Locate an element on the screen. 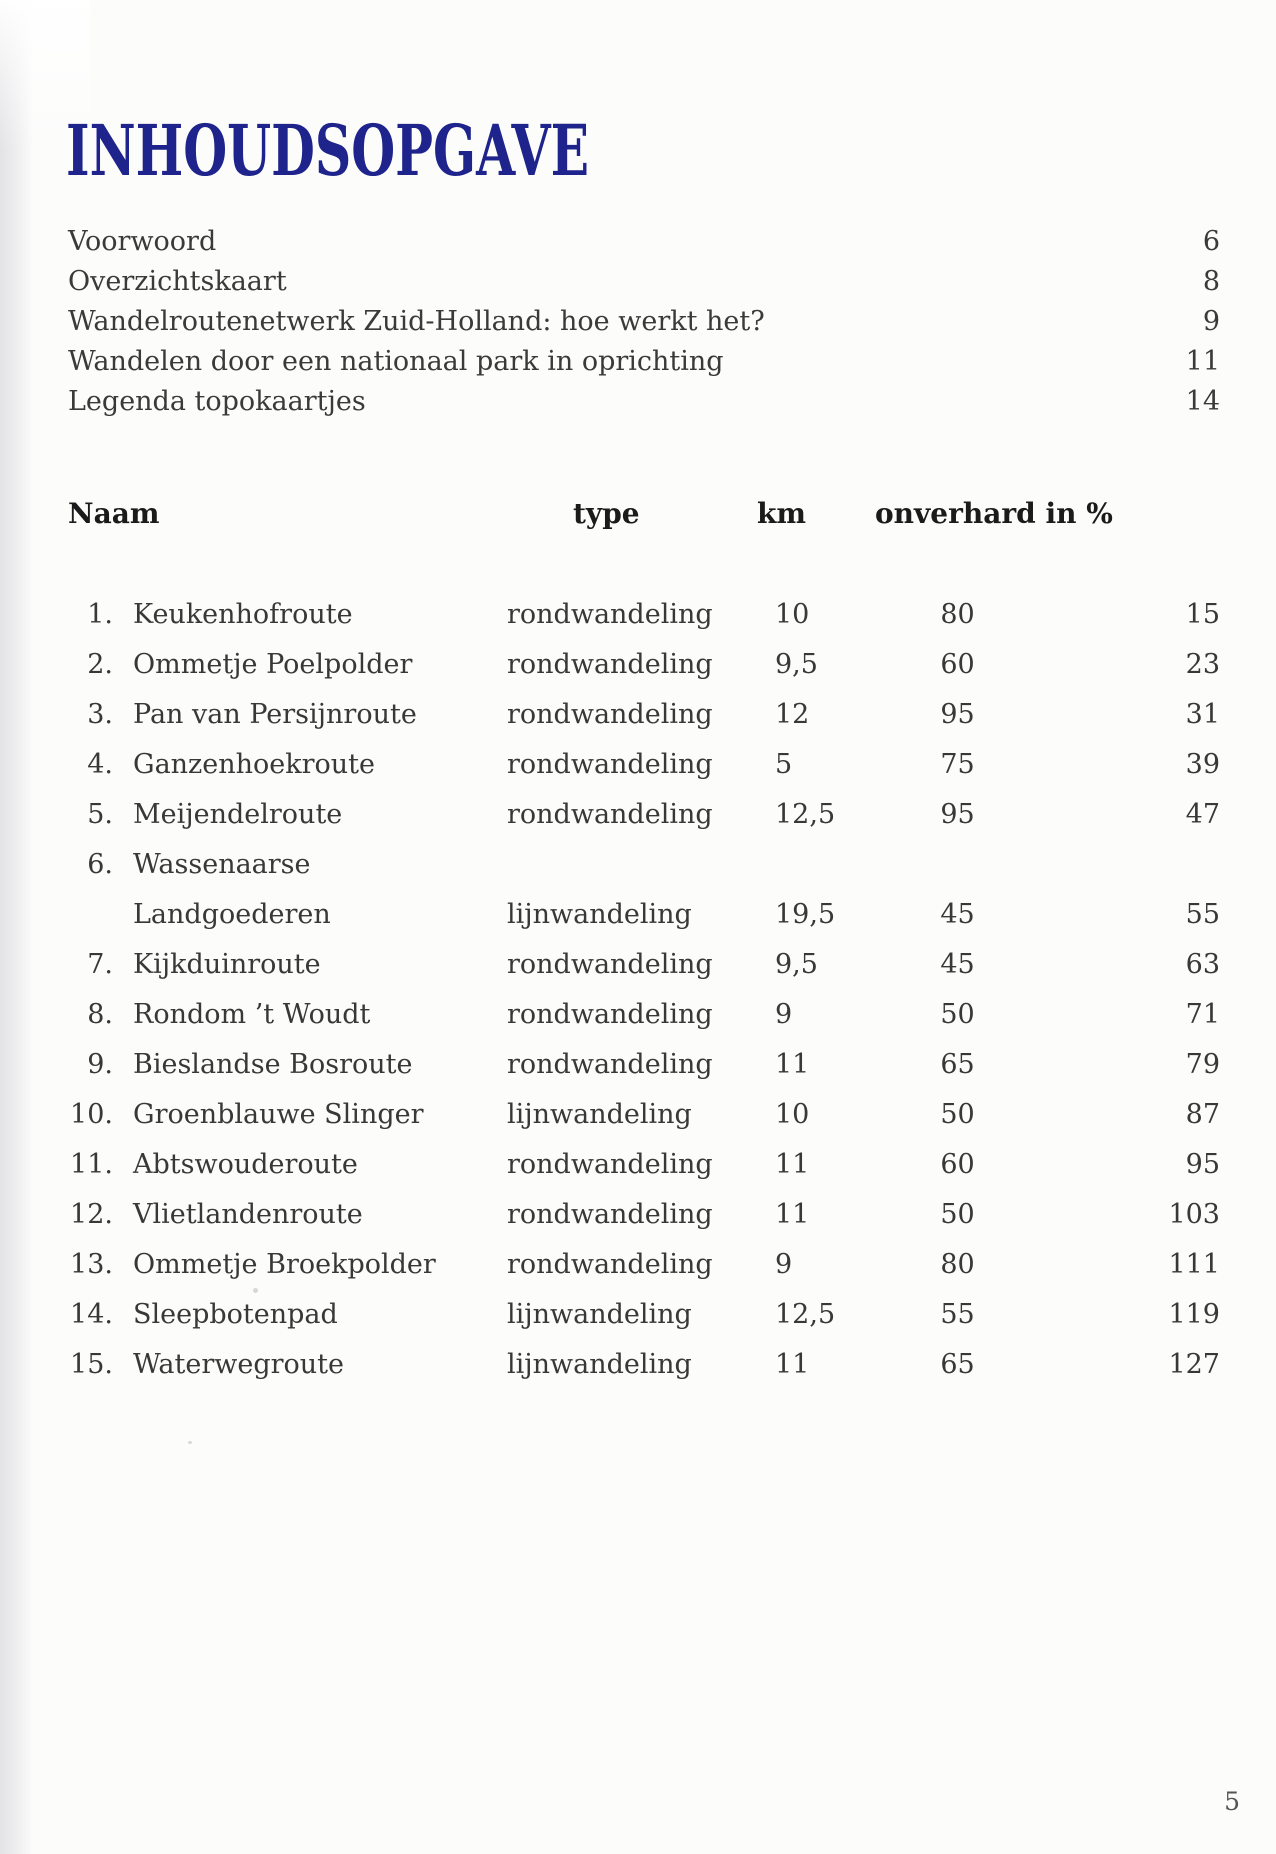 The height and width of the screenshot is (1854, 1276). row-number: 9. is located at coordinates (100, 1064).